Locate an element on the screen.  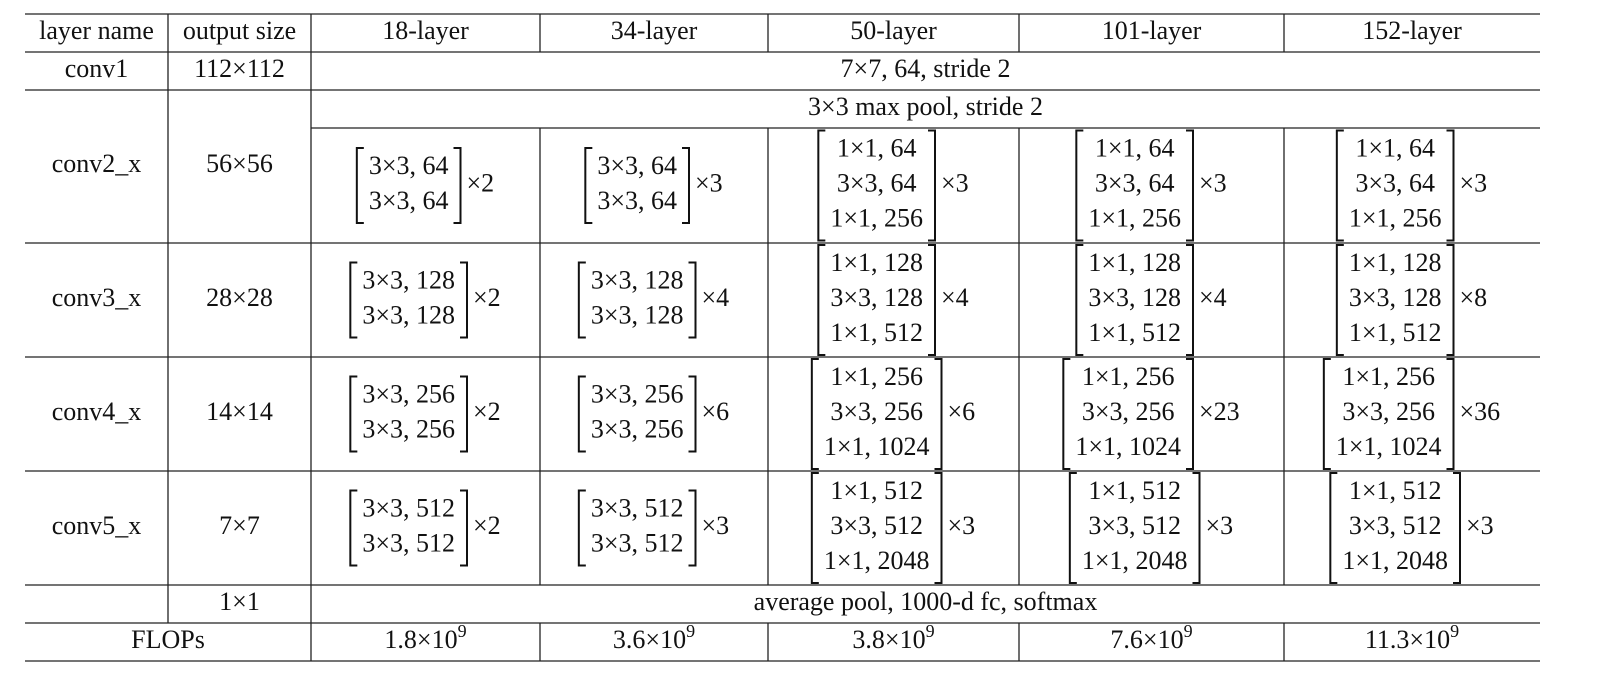
output-size: 56×56 is located at coordinates (239, 163).